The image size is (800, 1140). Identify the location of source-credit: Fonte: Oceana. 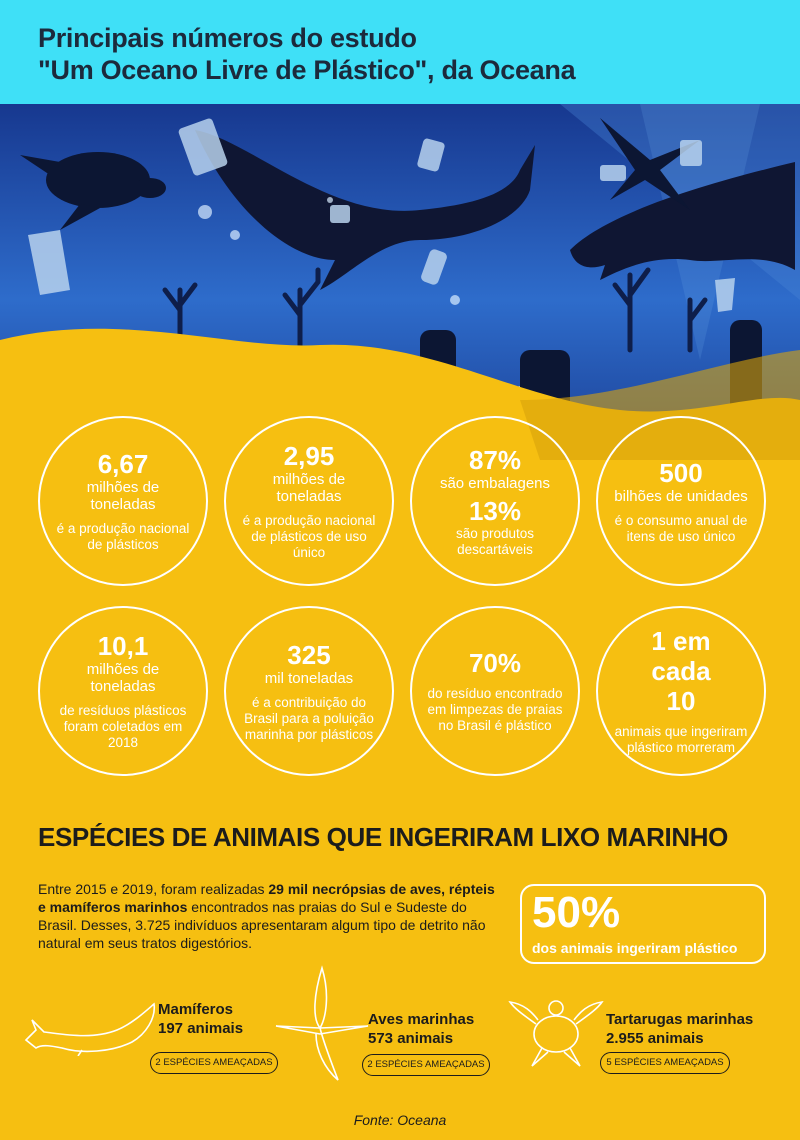
(400, 1120).